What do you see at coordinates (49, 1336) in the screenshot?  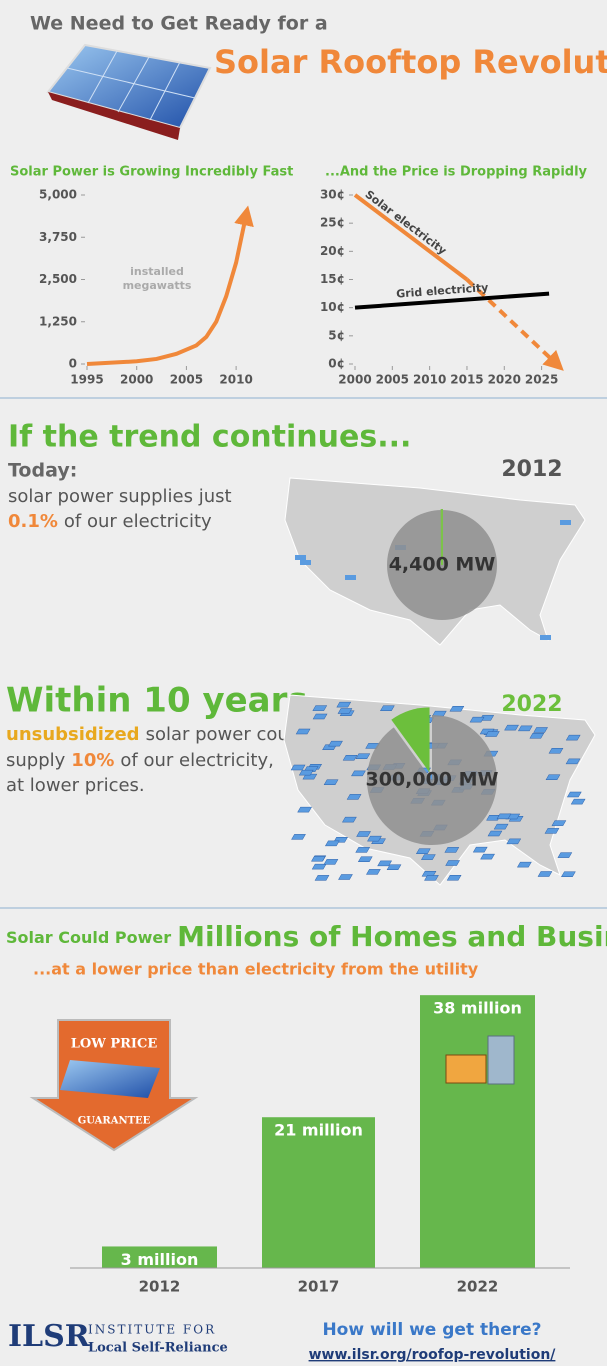 I see `logo: ILSR` at bounding box center [49, 1336].